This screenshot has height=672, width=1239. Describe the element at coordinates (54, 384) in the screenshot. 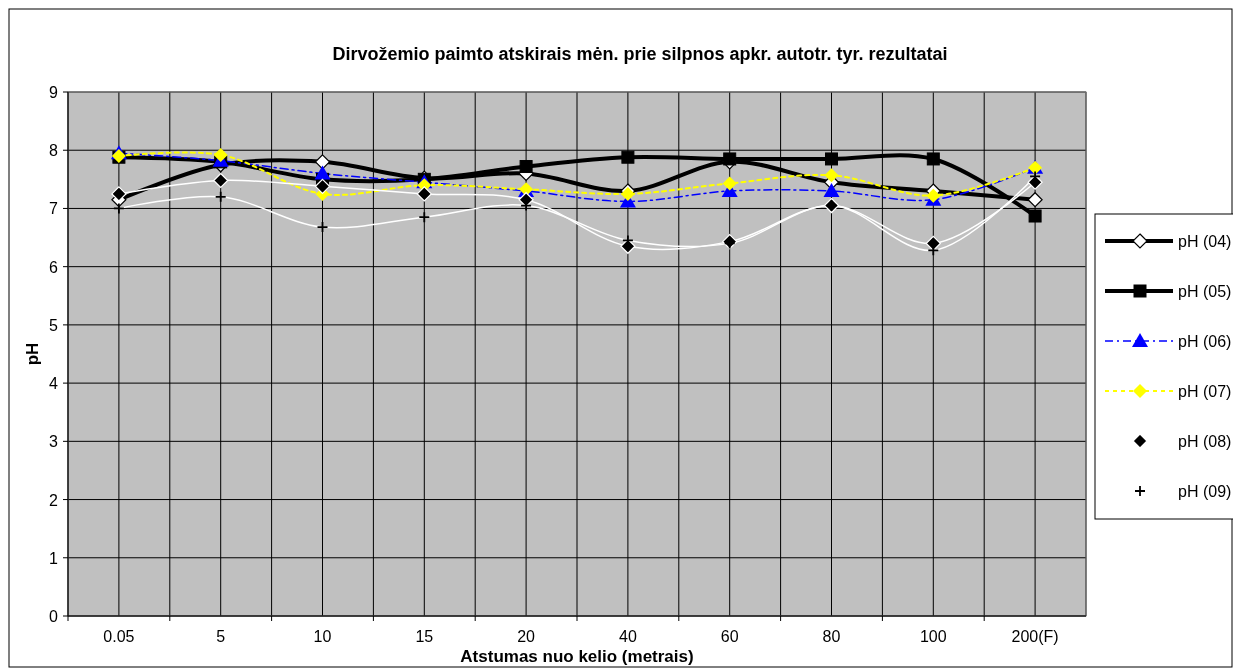

I see `y-tick-label: 4` at that location.